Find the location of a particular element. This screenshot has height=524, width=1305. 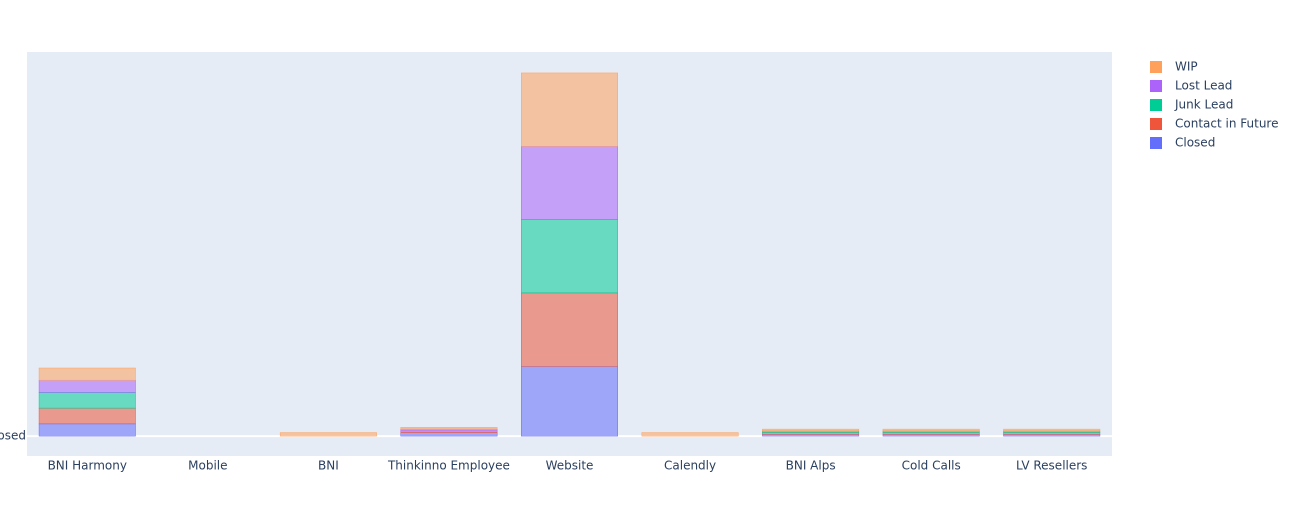

legend-label: Lost Lead is located at coordinates (1203, 86).